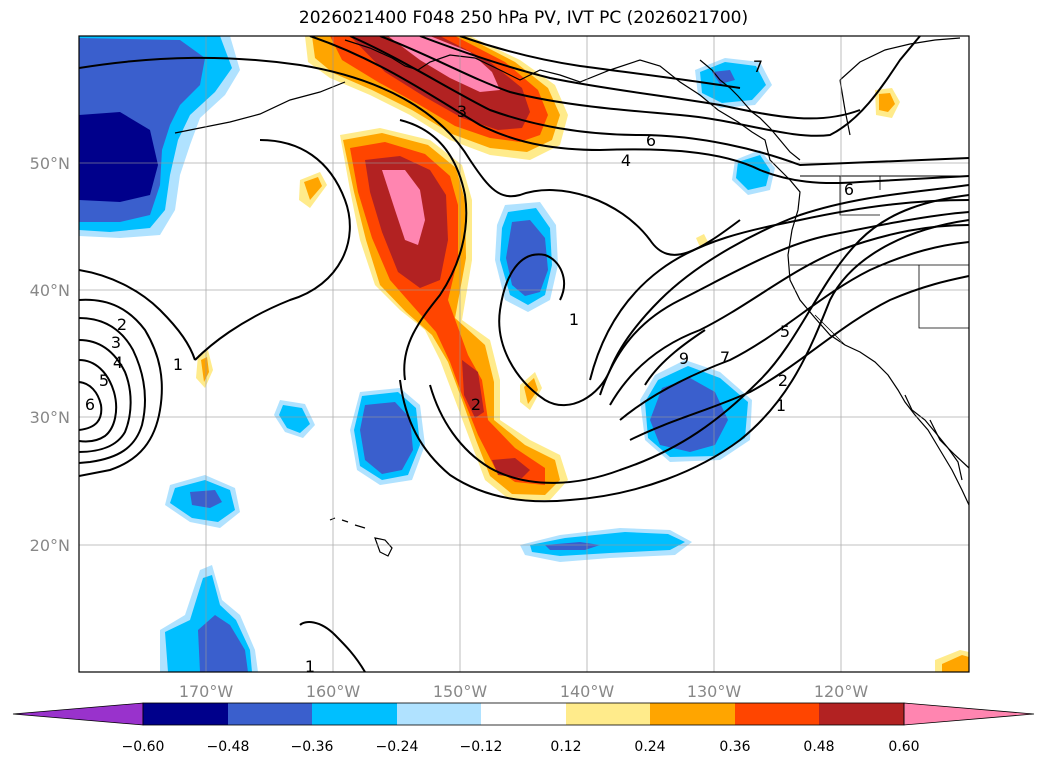 The image size is (1047, 765). What do you see at coordinates (969, 714) in the screenshot?
I see `colorbar-extend-high` at bounding box center [969, 714].